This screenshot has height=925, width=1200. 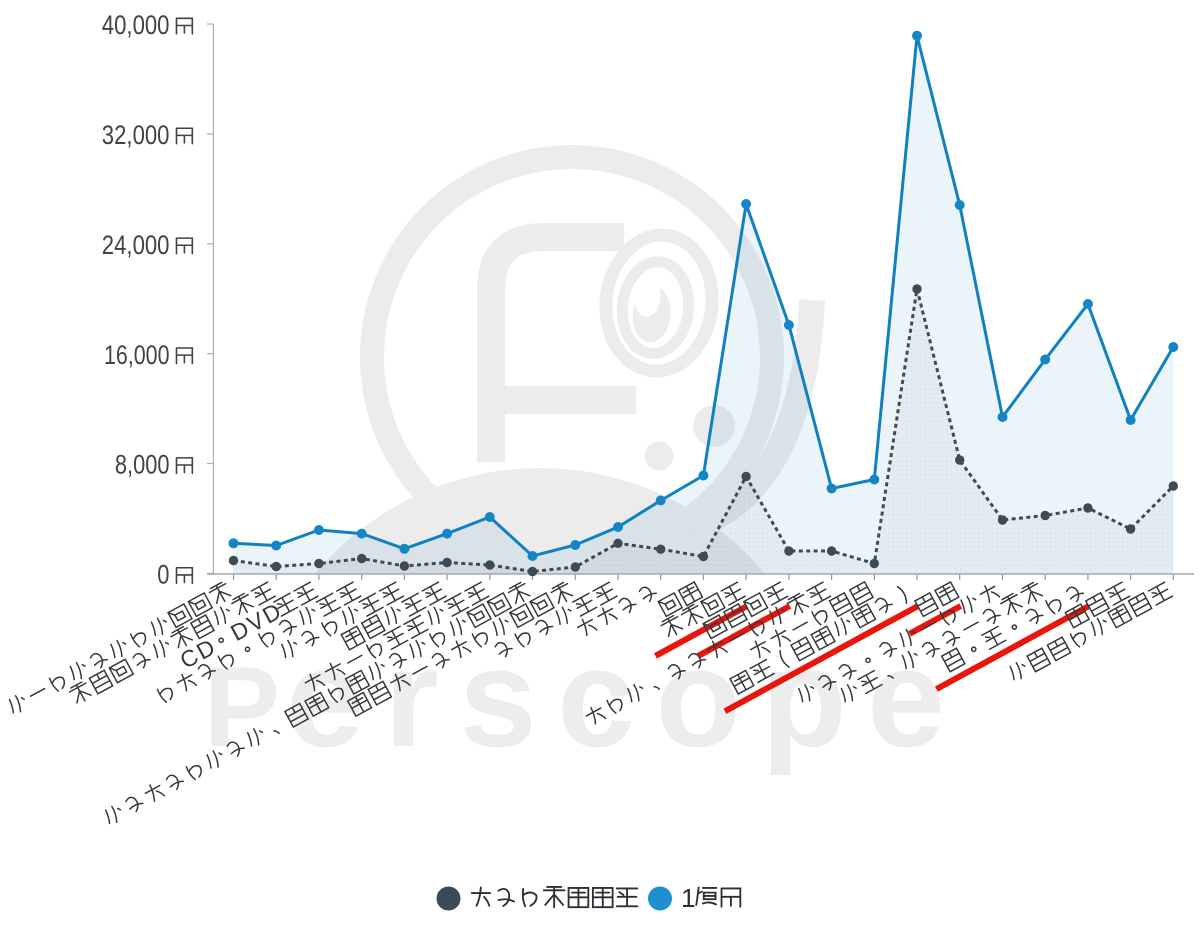 What do you see at coordinates (163, 575) in the screenshot?
I see `svg-text: 0` at bounding box center [163, 575].